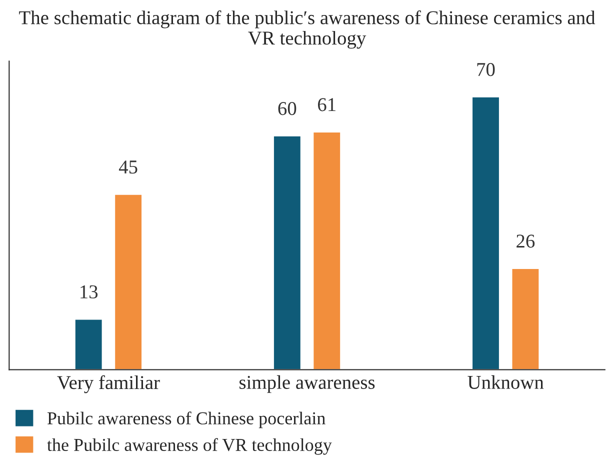 Image resolution: width=611 pixels, height=471 pixels. Describe the element at coordinates (307, 29) in the screenshot. I see `chart-title: The schematic diagram of the public′s awareness of Chinese ceramics and VR technology` at that location.